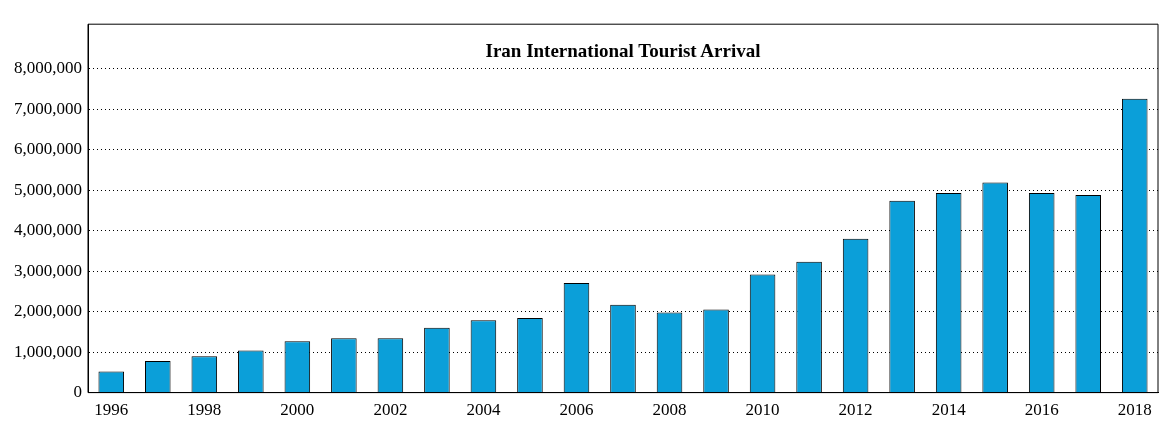  Describe the element at coordinates (762, 410) in the screenshot. I see `x-tick-label: 2010` at that location.